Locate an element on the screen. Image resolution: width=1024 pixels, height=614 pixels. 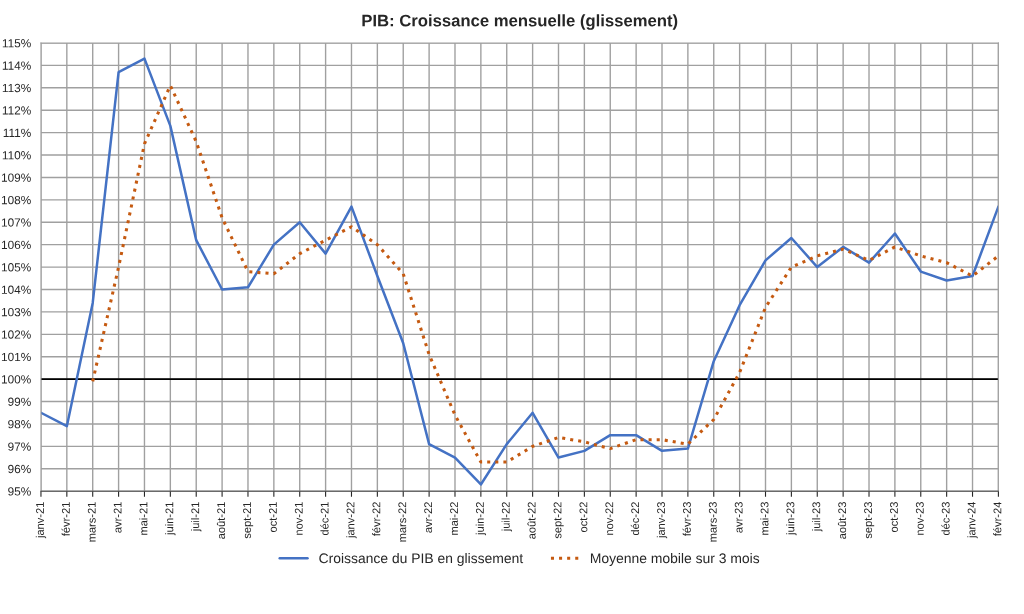
y-tick-label: 96% is located at coordinates (19, 469).